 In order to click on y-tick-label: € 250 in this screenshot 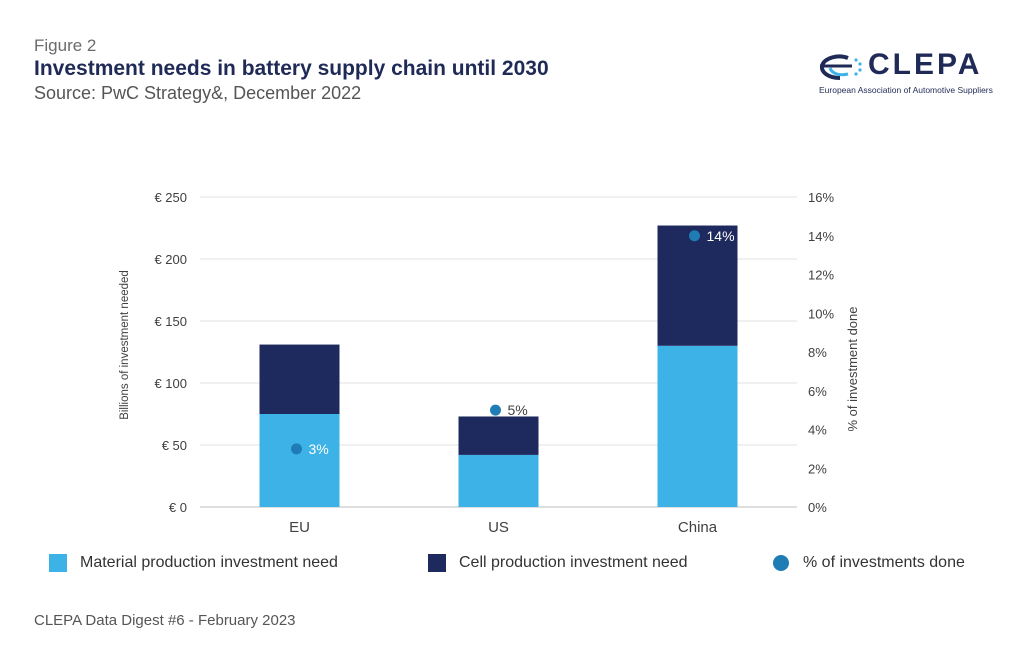, I will do `click(170, 197)`.